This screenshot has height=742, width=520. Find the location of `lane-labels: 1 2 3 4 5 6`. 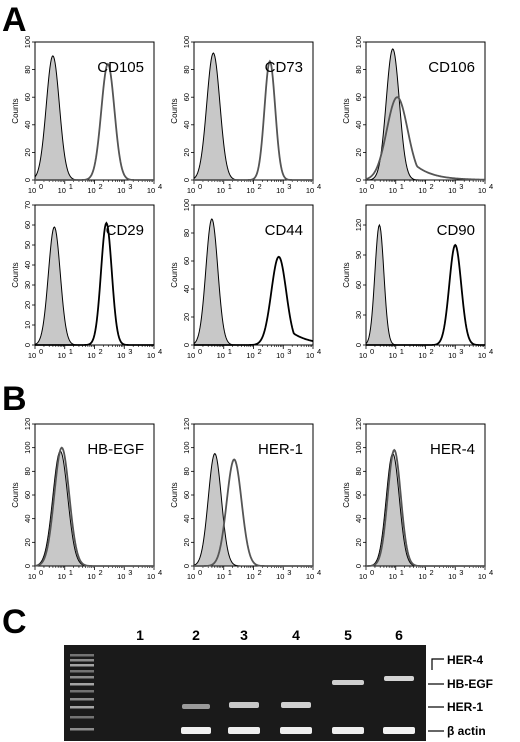

lane-labels: 1 2 3 4 5 6 is located at coordinates (269, 635).